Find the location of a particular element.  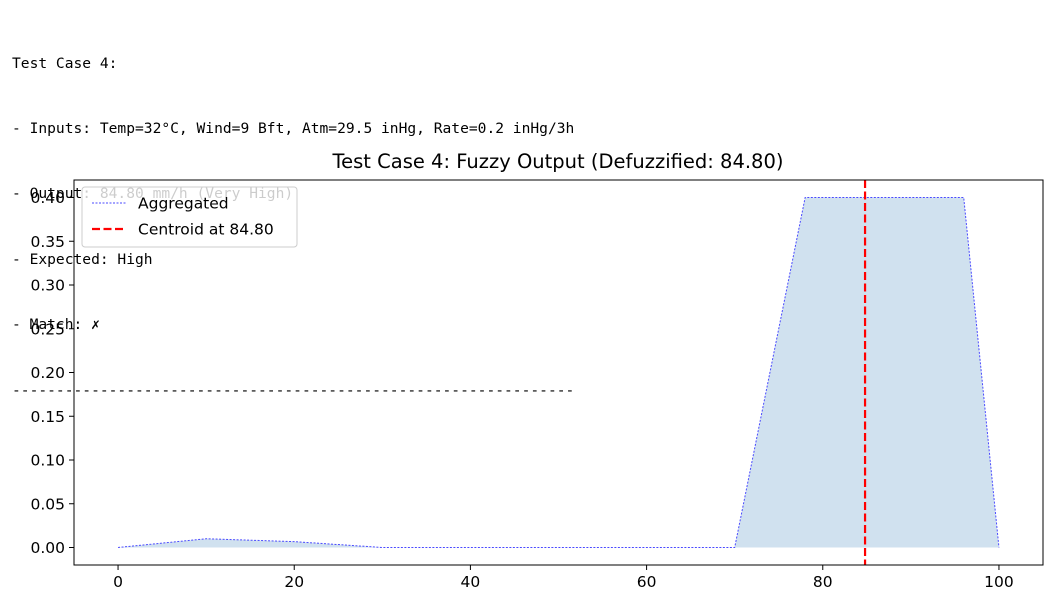

console-line-title: Test Case 4: is located at coordinates (65, 63).